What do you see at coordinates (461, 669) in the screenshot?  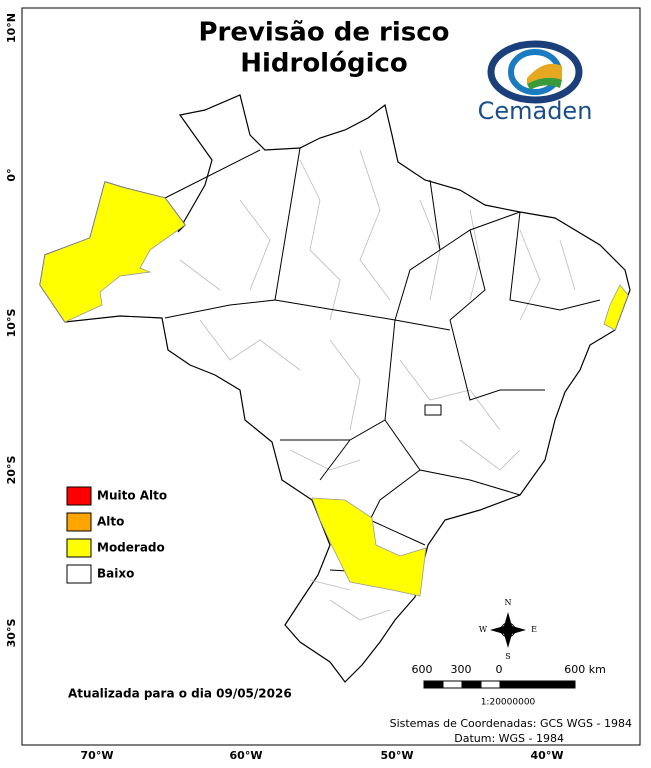 I see `scale-label: 300` at bounding box center [461, 669].